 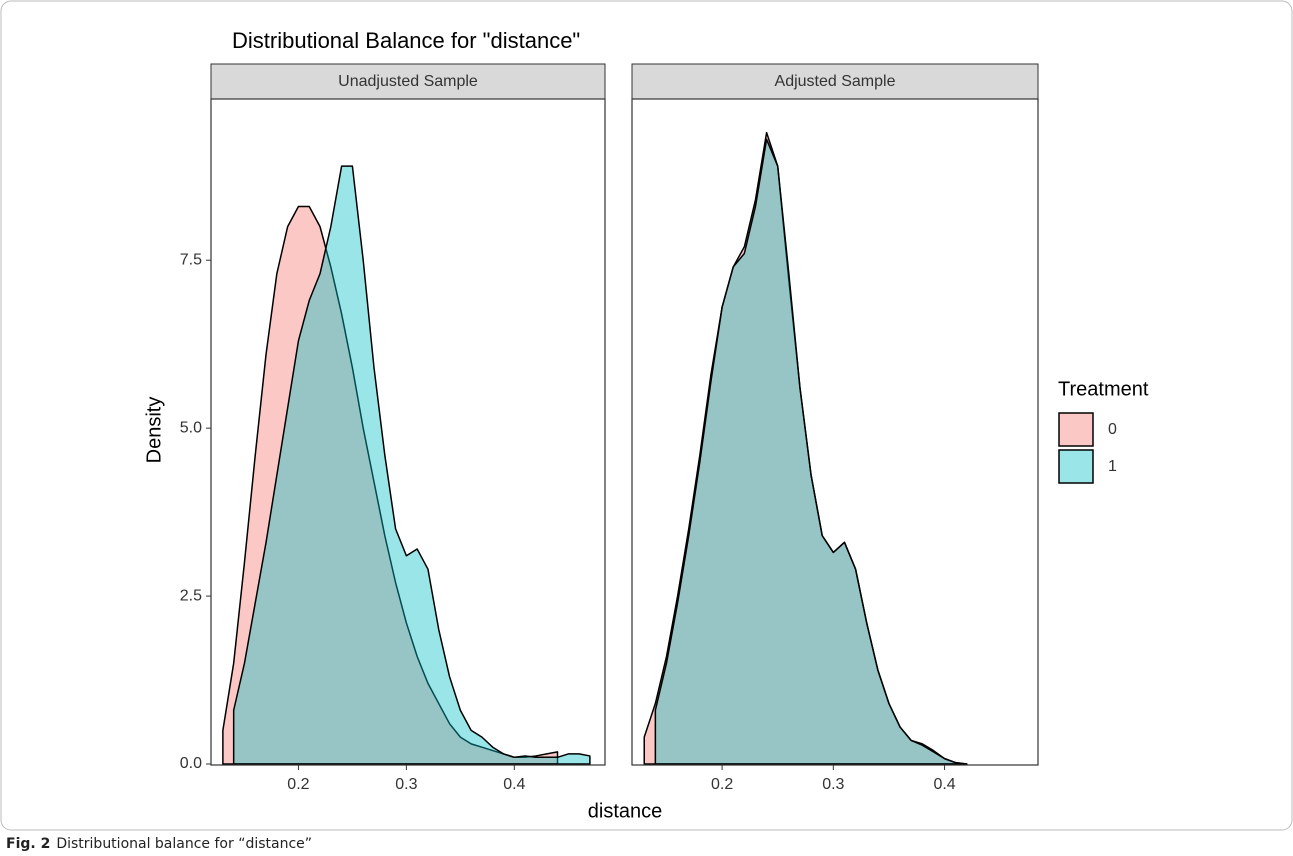 What do you see at coordinates (1112, 466) in the screenshot?
I see `legend-label: 1` at bounding box center [1112, 466].